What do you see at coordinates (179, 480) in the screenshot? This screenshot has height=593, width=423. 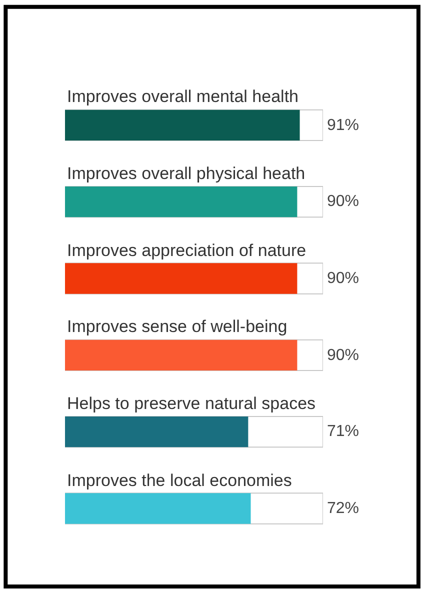 I see `y-tick-label: Improves the local economies` at bounding box center [179, 480].